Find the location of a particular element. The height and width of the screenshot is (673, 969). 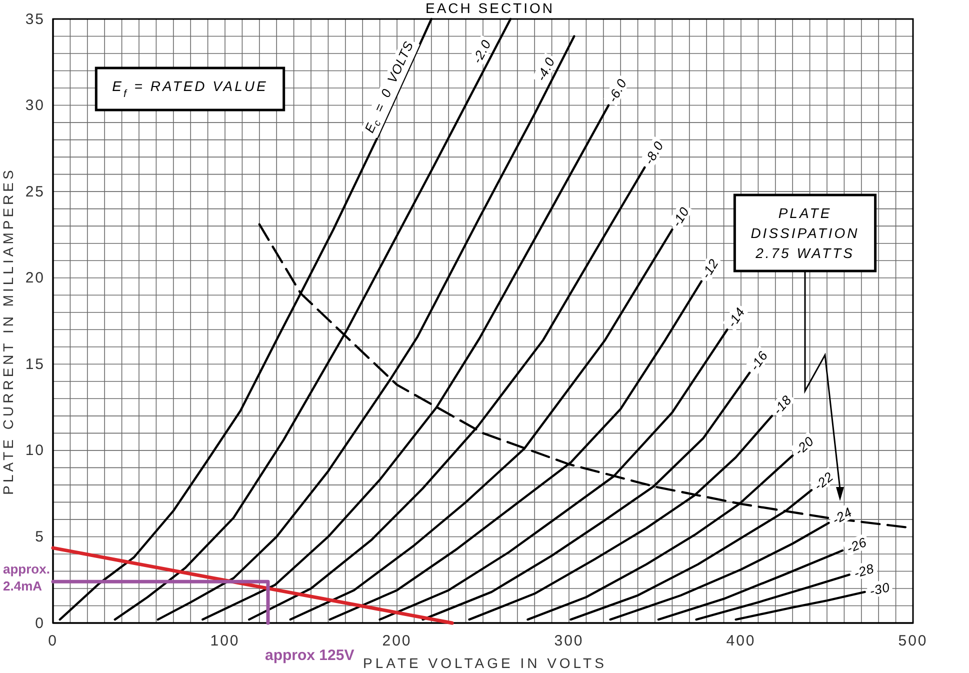

text: -16 is located at coordinates (758, 361).